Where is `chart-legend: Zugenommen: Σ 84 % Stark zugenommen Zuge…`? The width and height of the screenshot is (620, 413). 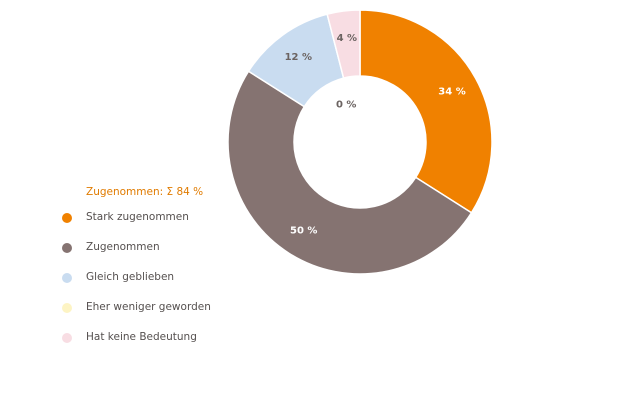 chart-legend: Zugenommen: Σ 84 % Stark zugenommen Zuge… is located at coordinates (136, 273).